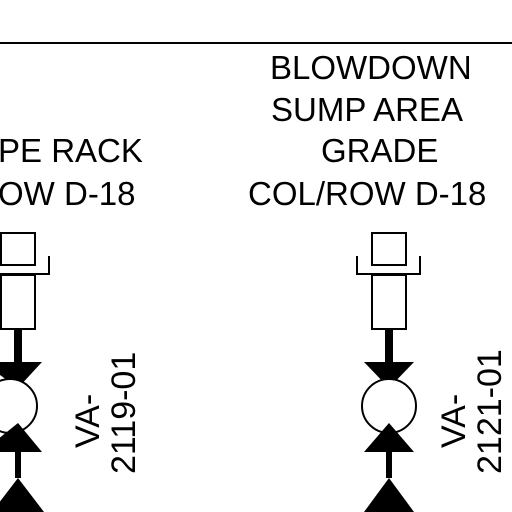  Describe the element at coordinates (367, 109) in the screenshot. I see `right-location-line-2: SUMP AREA` at that location.